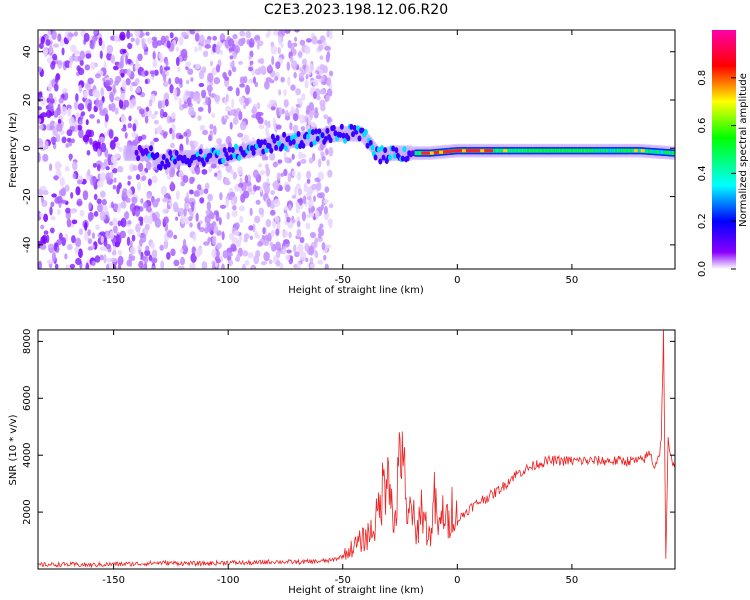  Describe the element at coordinates (716, 173) in the screenshot. I see `colorbar-ticks: 0.0 0.2 0.4 0.6 0.8` at that location.